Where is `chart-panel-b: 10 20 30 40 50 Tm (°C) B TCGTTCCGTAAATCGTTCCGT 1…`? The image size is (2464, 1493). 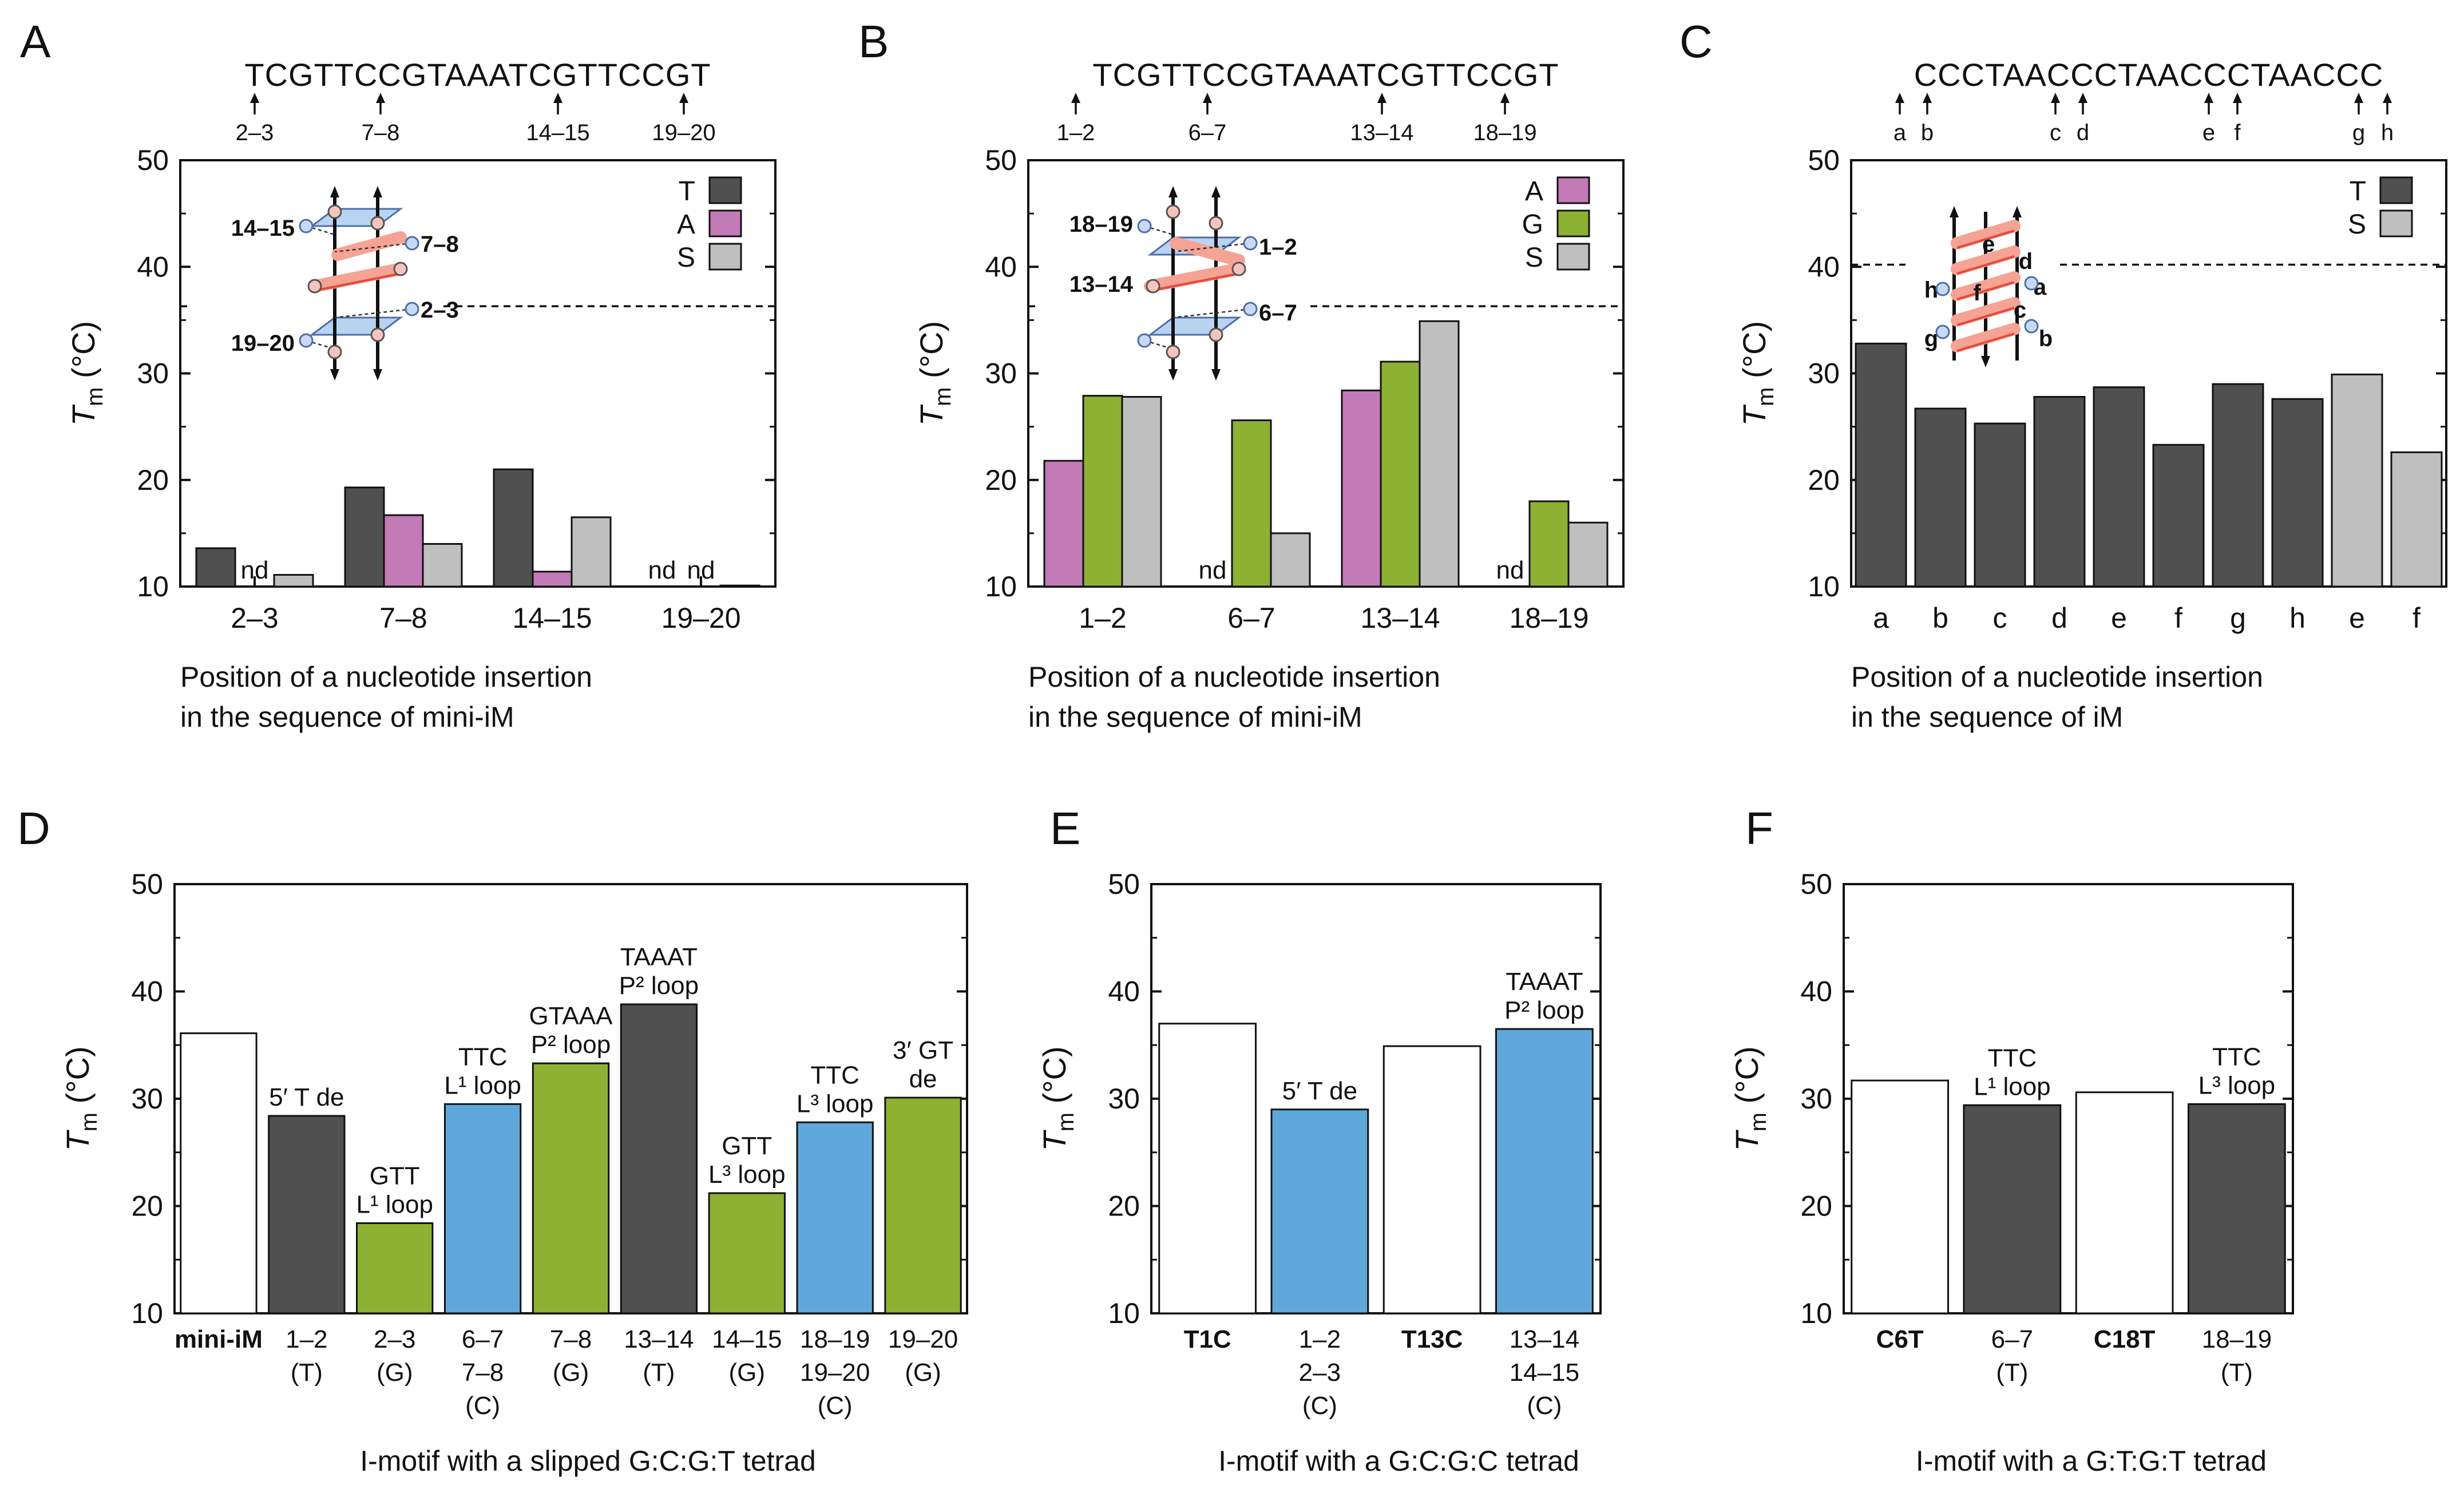 chart-panel-b: 10 20 30 40 50 Tm (°C) B TCGTTCCGTAAATCGTTCCGT 1… is located at coordinates (1241, 375).